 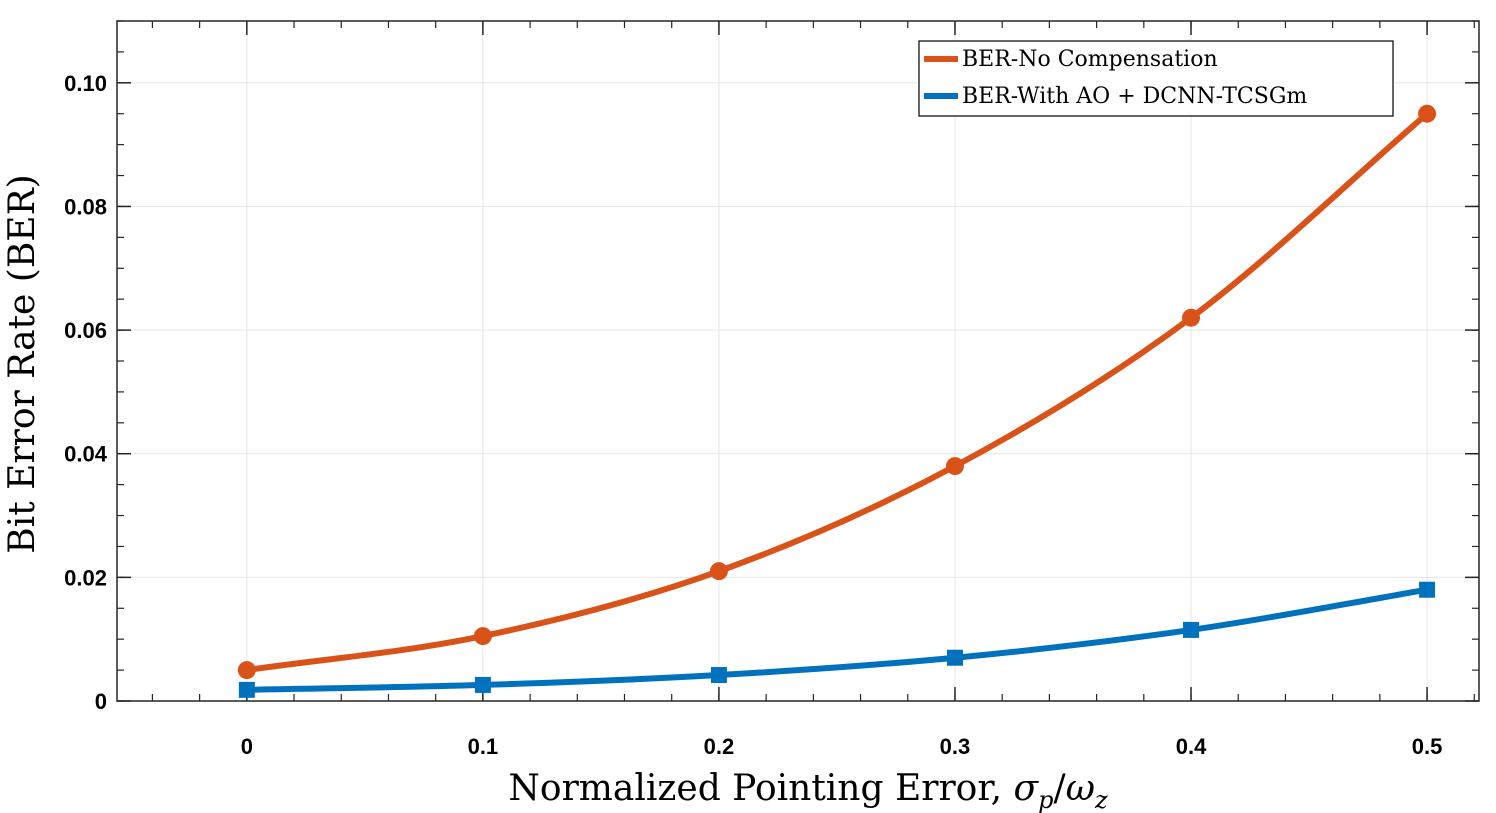 I want to click on x-tick-label: 0.2, so click(x=719, y=746).